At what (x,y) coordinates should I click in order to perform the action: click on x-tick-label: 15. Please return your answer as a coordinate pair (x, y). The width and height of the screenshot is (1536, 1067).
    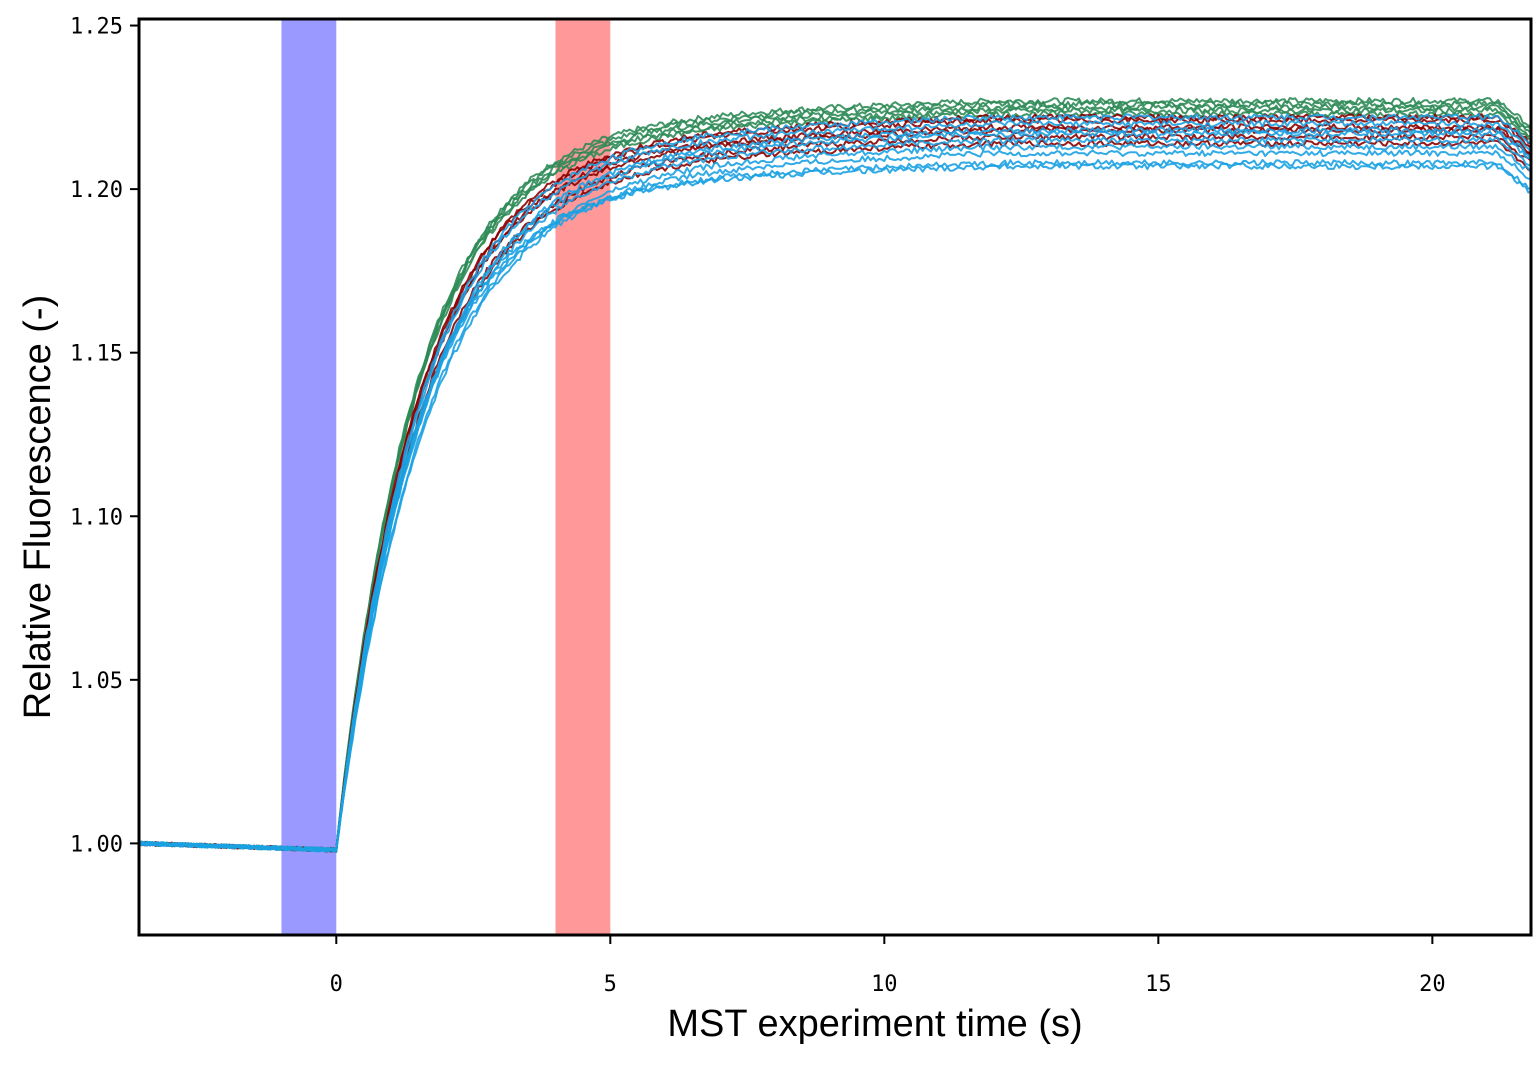
    Looking at the image, I should click on (1158, 984).